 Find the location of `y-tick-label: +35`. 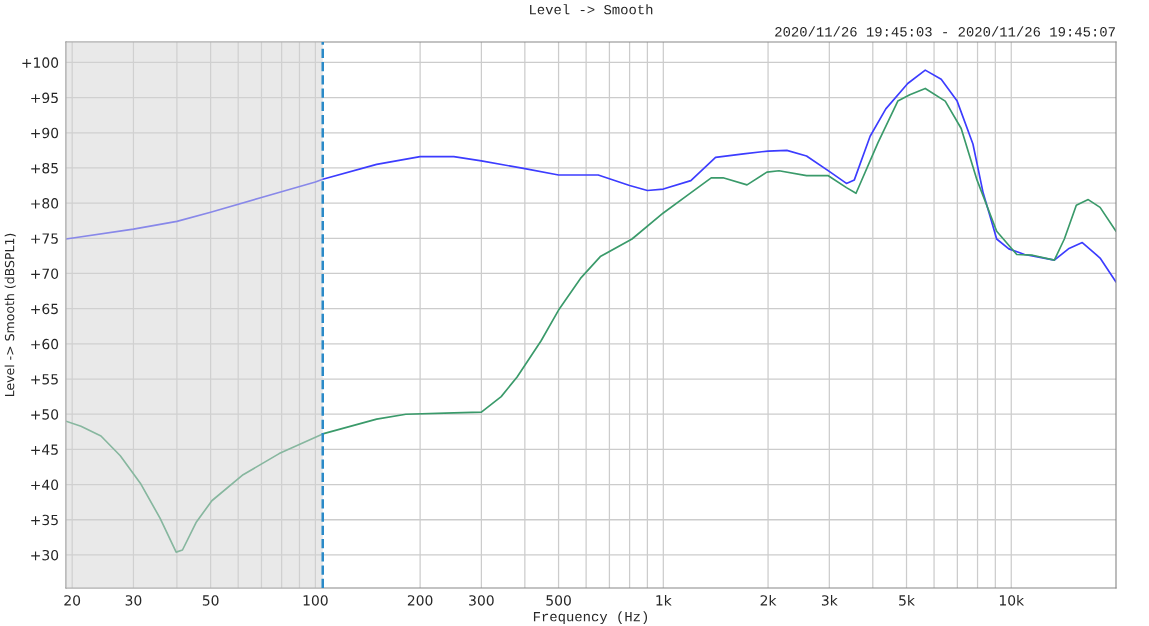

y-tick-label: +35 is located at coordinates (44, 520).